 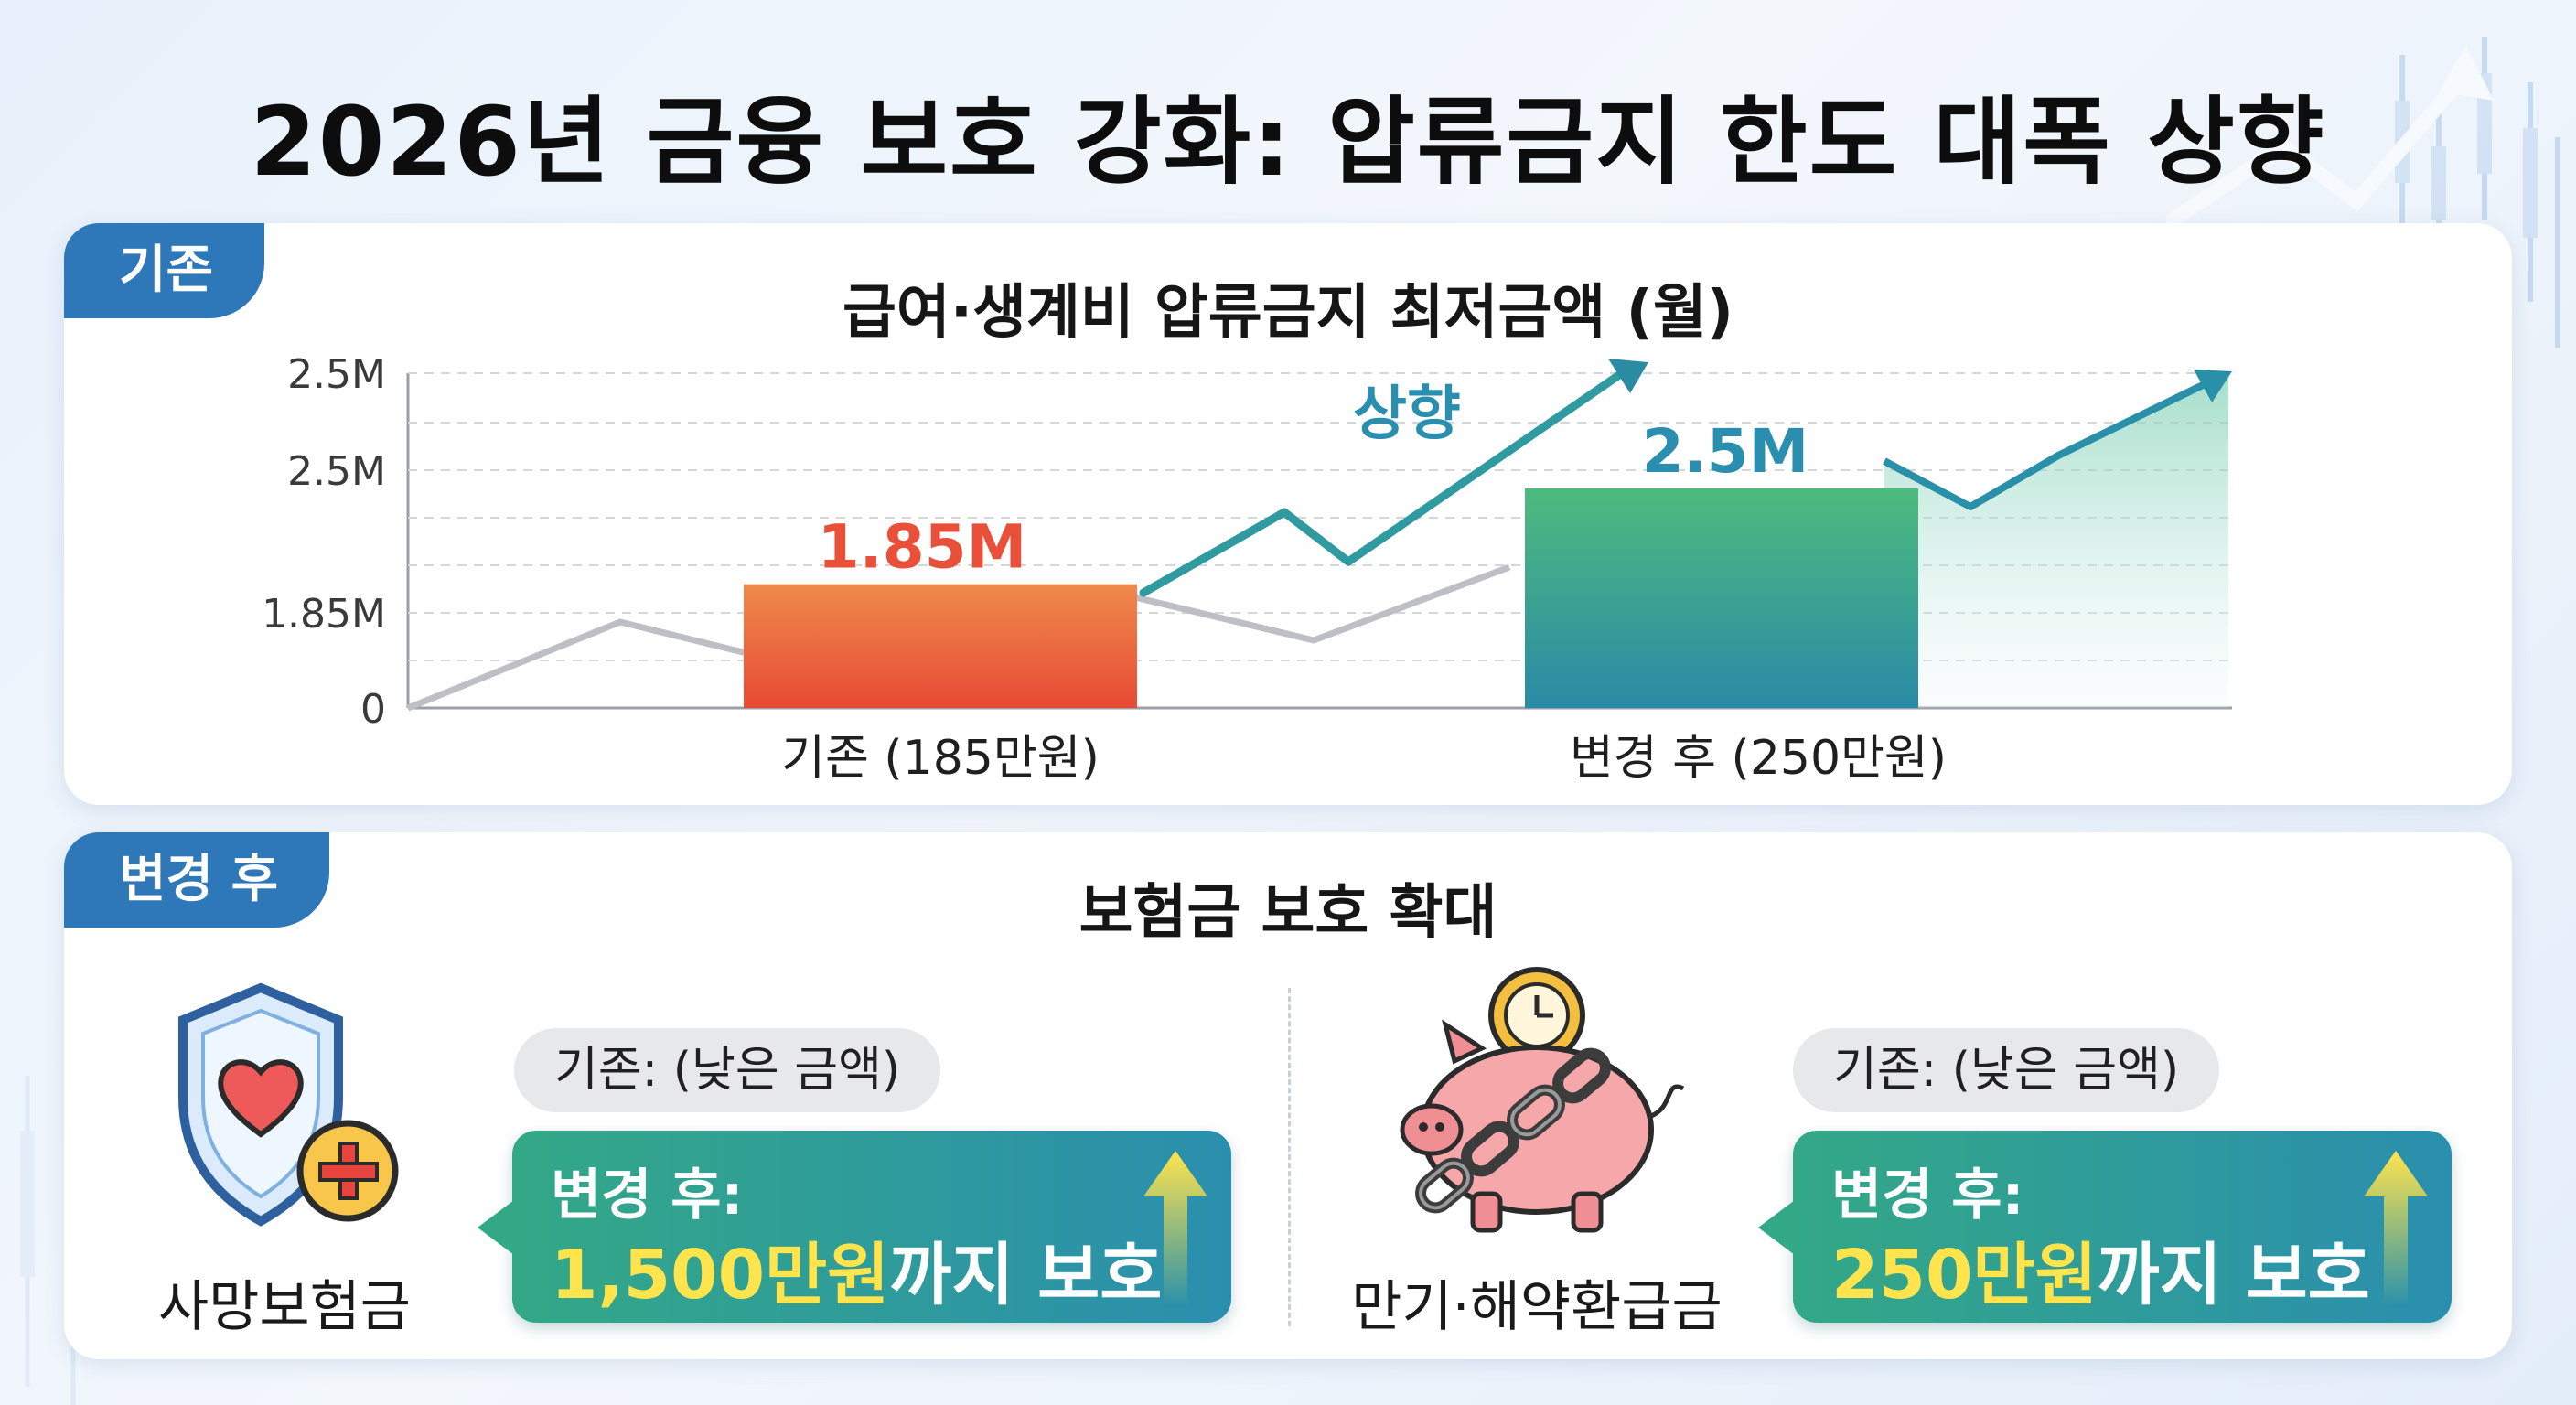 What do you see at coordinates (1726, 451) in the screenshot?
I see `bar-value-label: 2.5M` at bounding box center [1726, 451].